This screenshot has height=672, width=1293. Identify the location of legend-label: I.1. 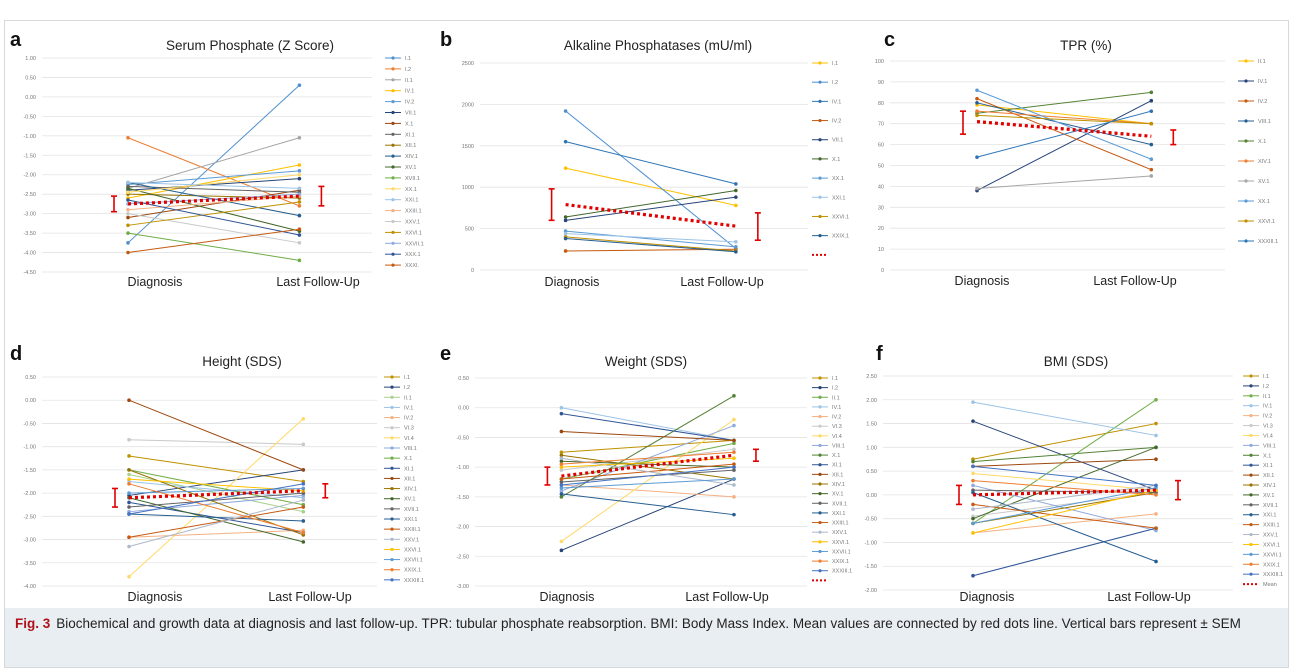
(835, 64).